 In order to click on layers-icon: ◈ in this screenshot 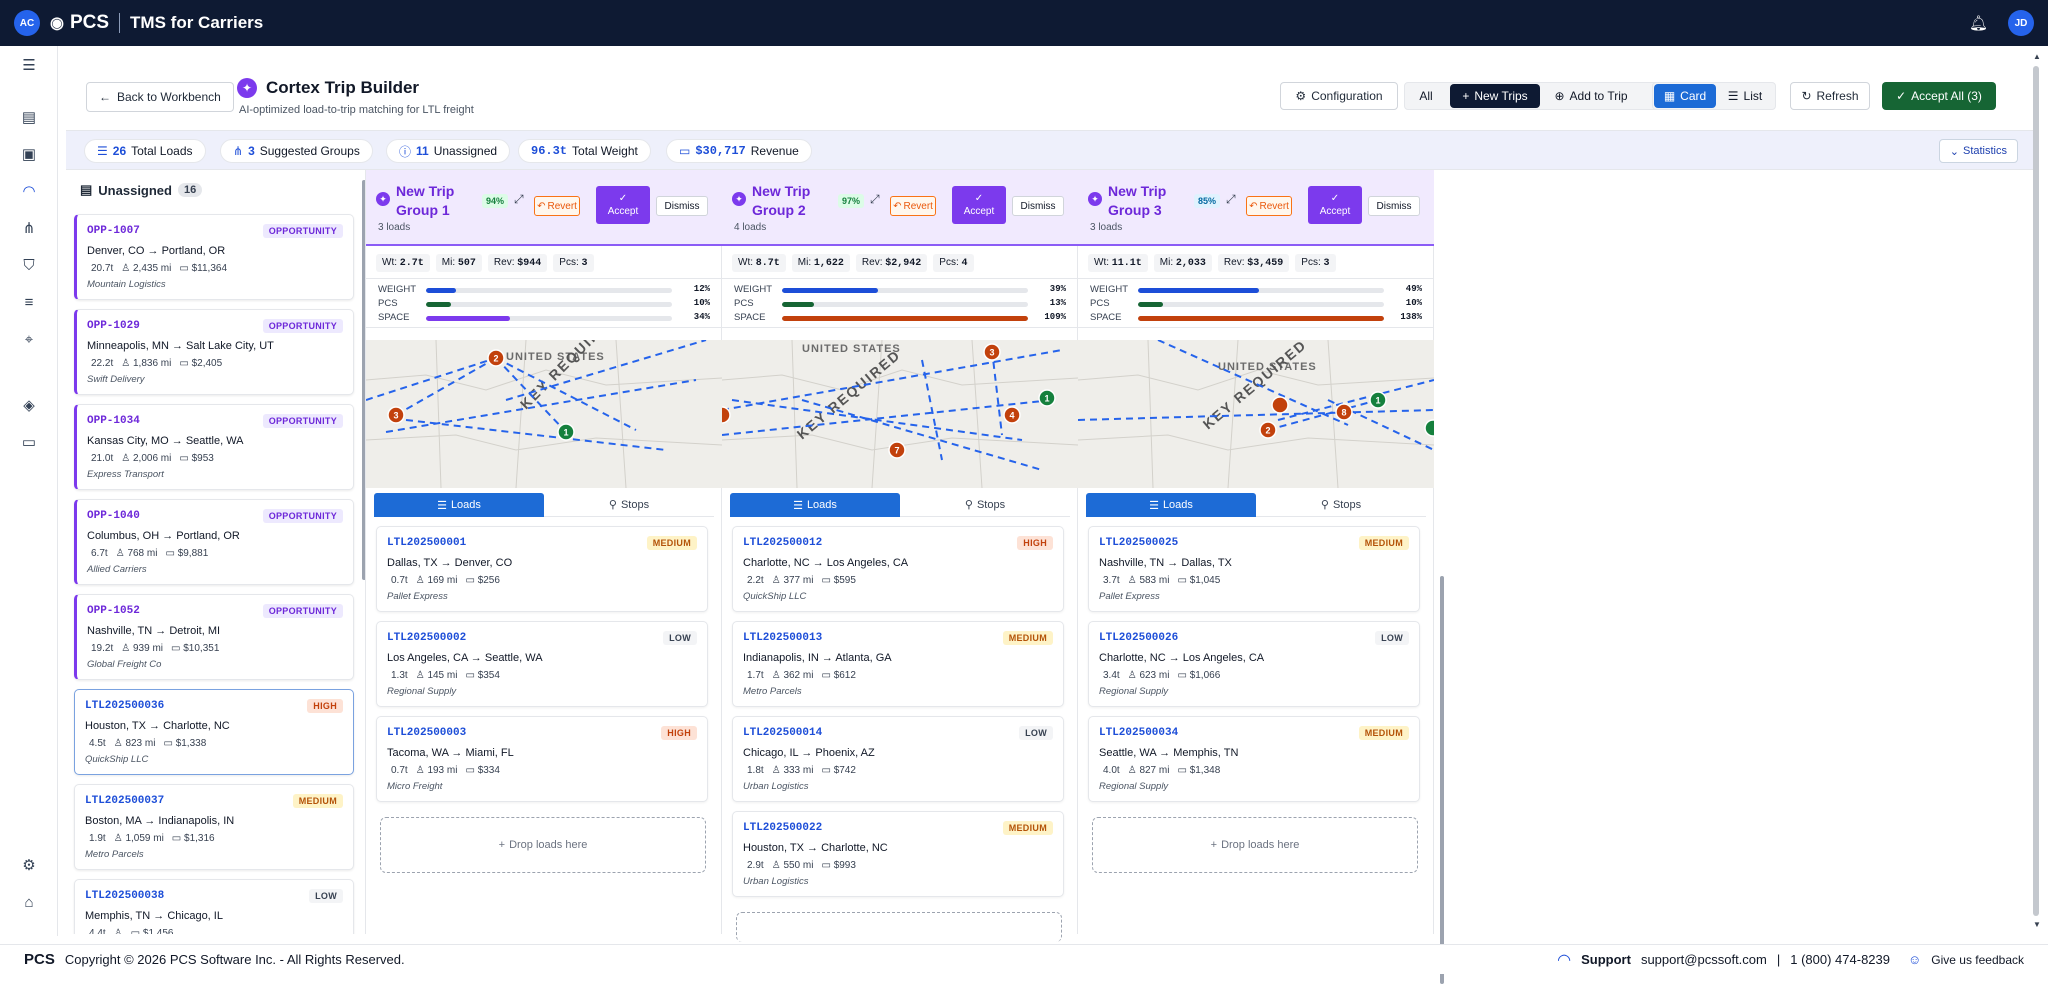, I will do `click(29, 405)`.